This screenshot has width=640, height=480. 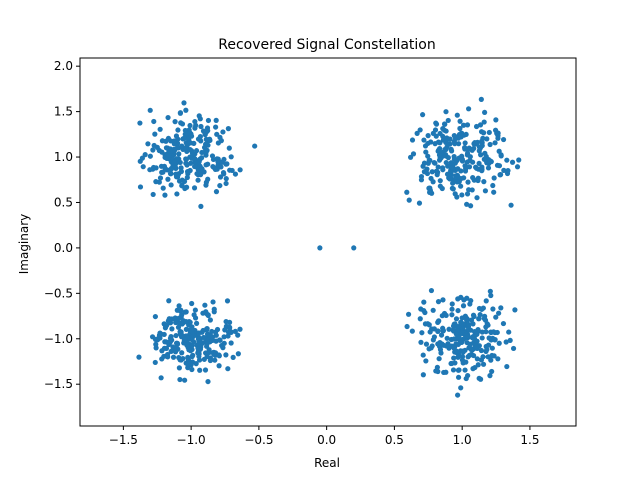 I want to click on chart-title: Recovered Signal Constellation, so click(x=327, y=45).